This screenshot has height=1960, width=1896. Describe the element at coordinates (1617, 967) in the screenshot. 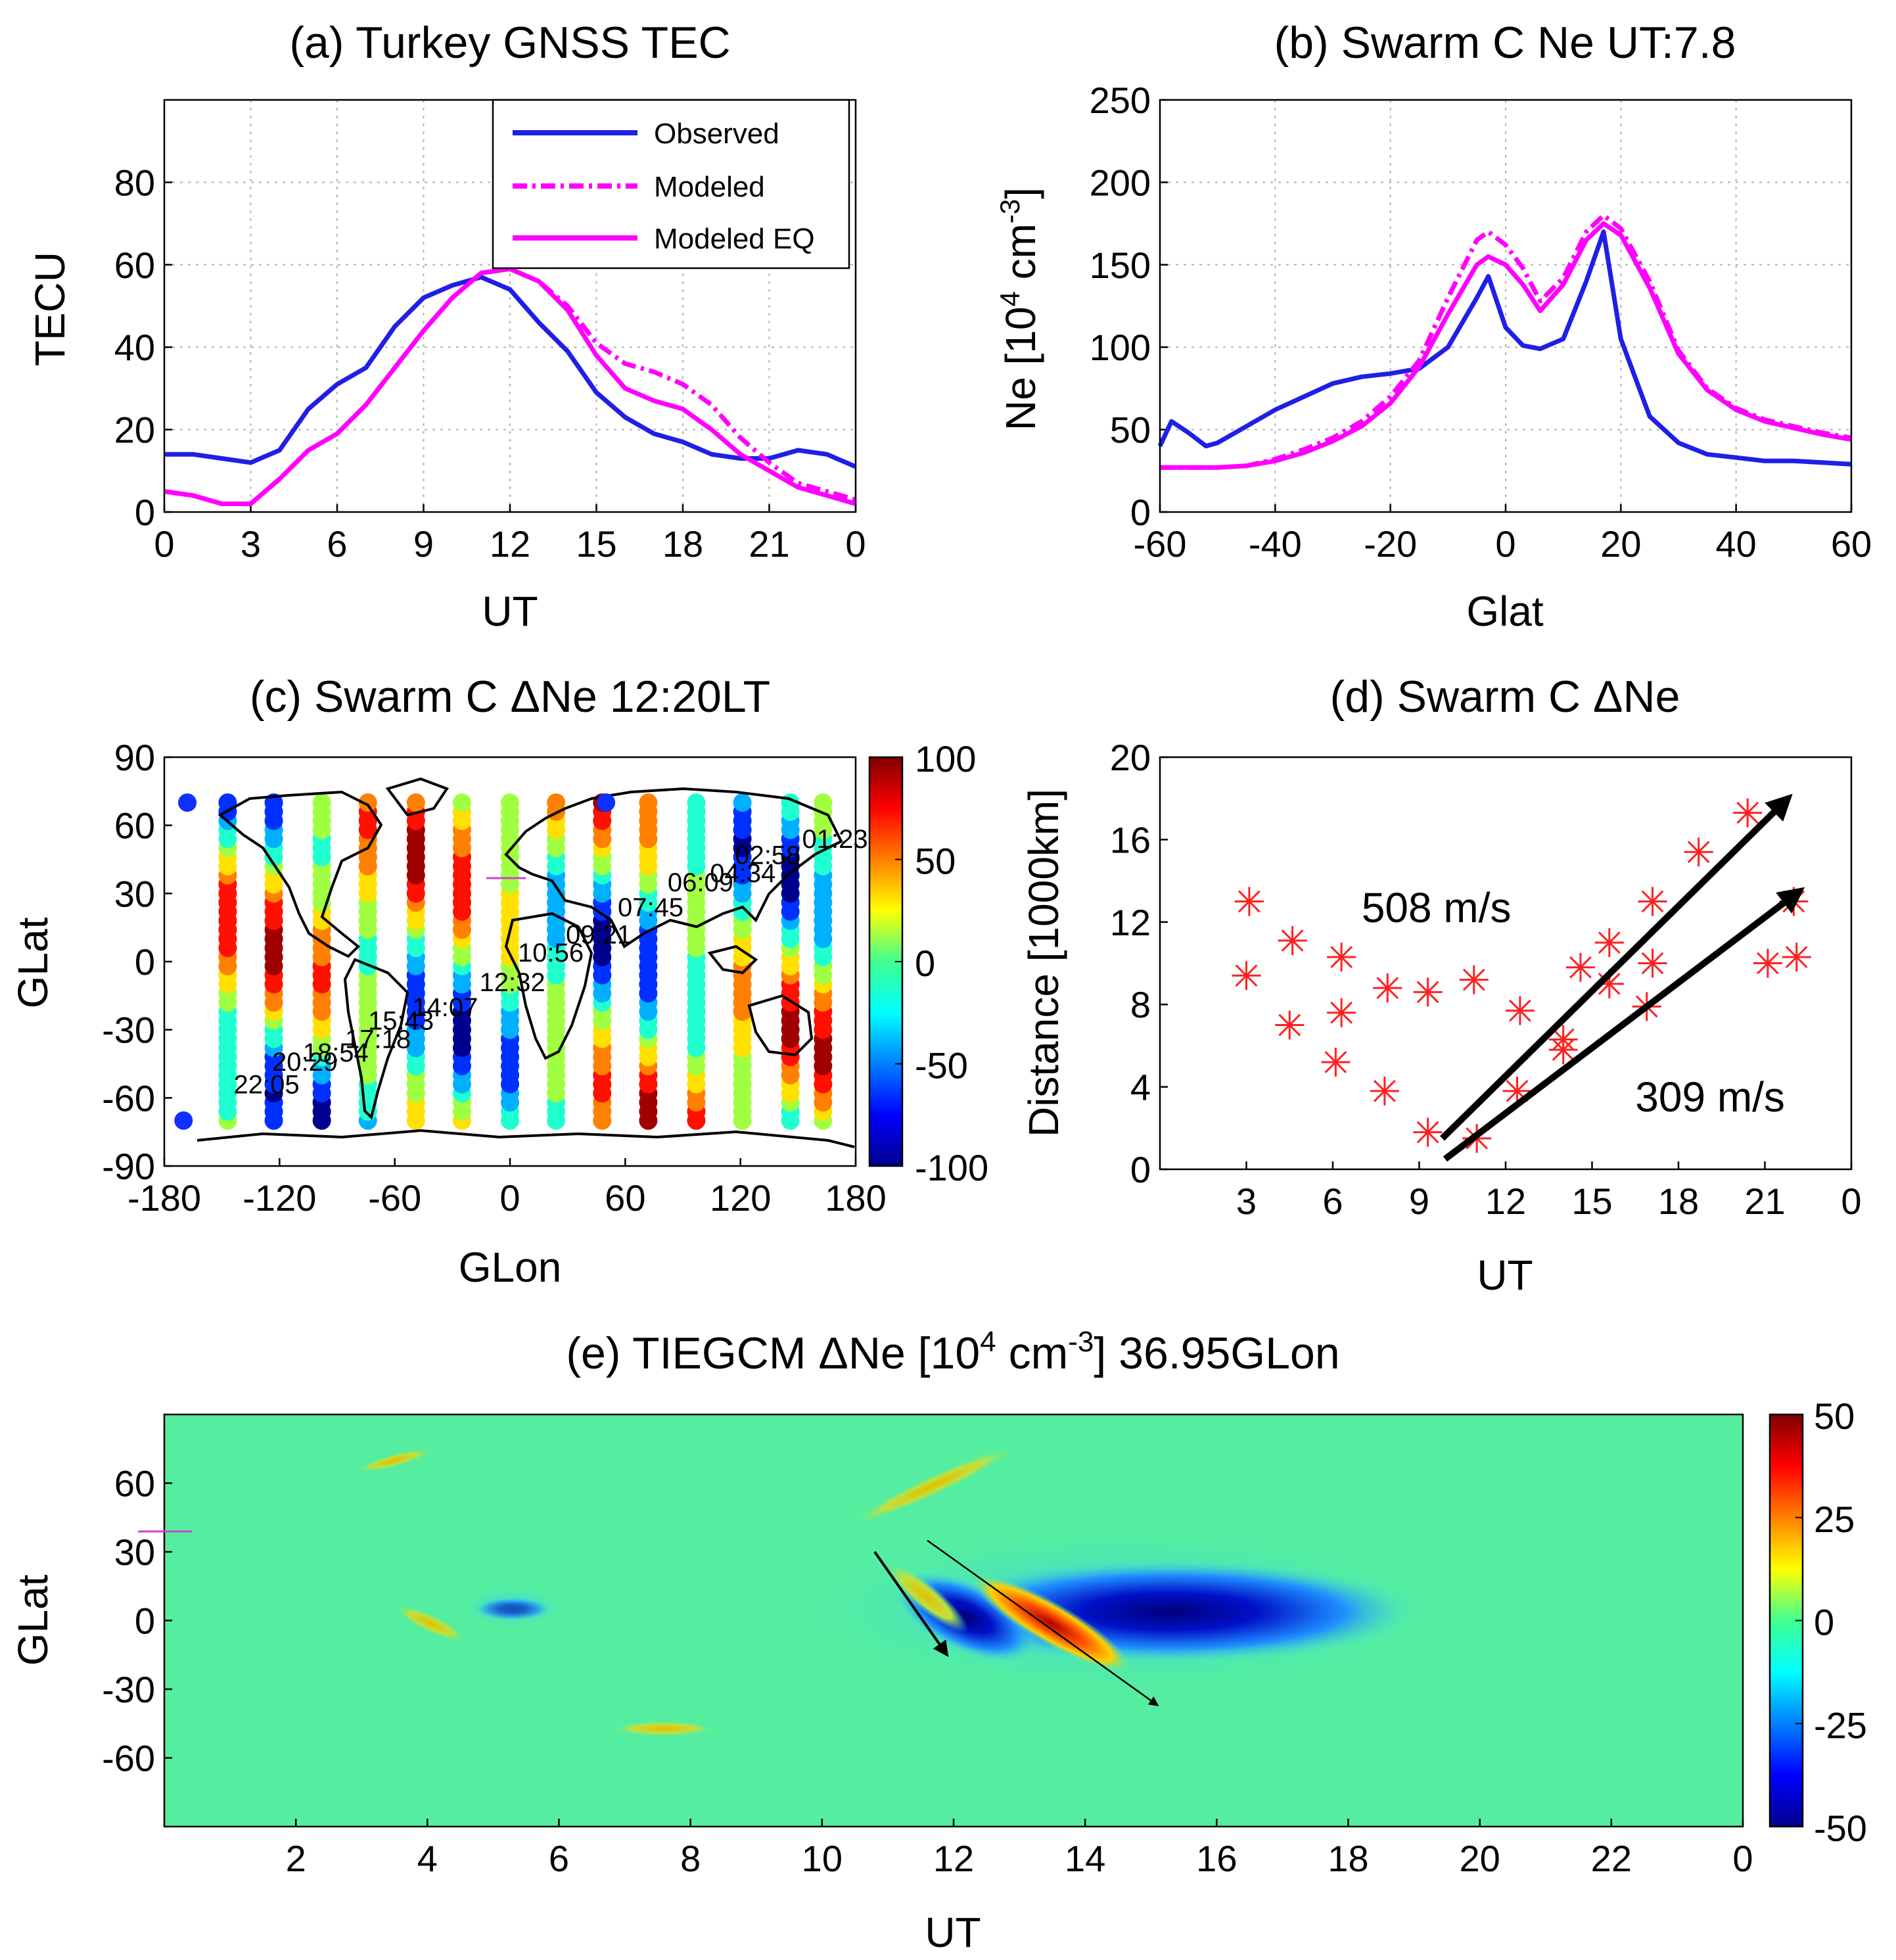

I see `velocity-arrow` at that location.